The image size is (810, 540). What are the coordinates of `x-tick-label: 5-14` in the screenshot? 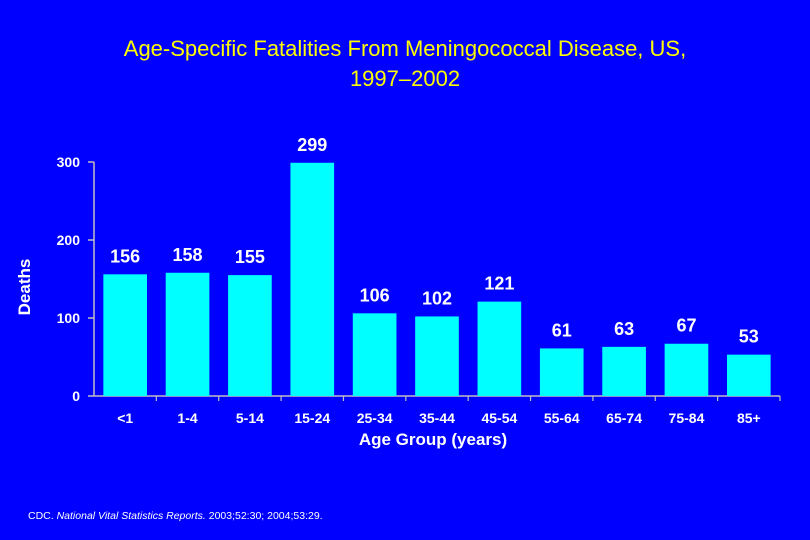 It's located at (250, 418).